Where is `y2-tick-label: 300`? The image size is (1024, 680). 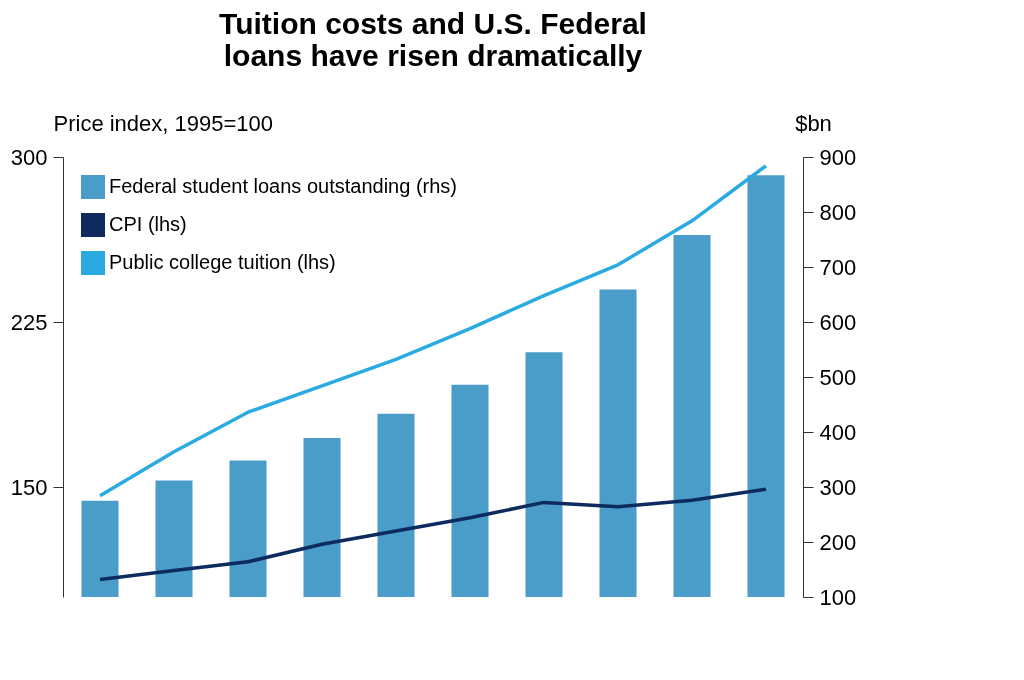 y2-tick-label: 300 is located at coordinates (838, 487).